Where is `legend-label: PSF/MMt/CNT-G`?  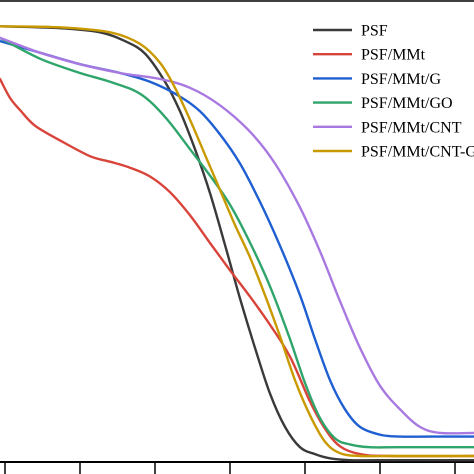 legend-label: PSF/MMt/CNT-G is located at coordinates (417, 152).